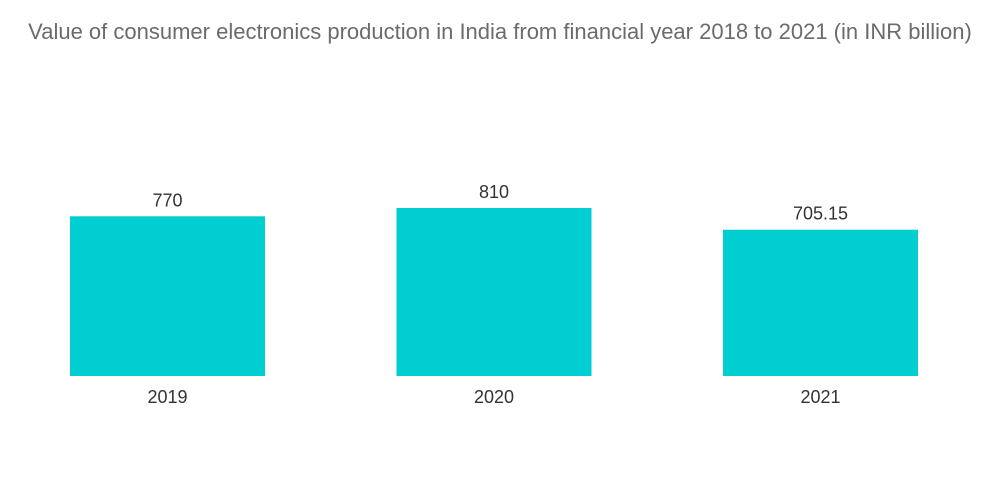 The height and width of the screenshot is (504, 1000). What do you see at coordinates (494, 292) in the screenshot?
I see `bar-2020` at bounding box center [494, 292].